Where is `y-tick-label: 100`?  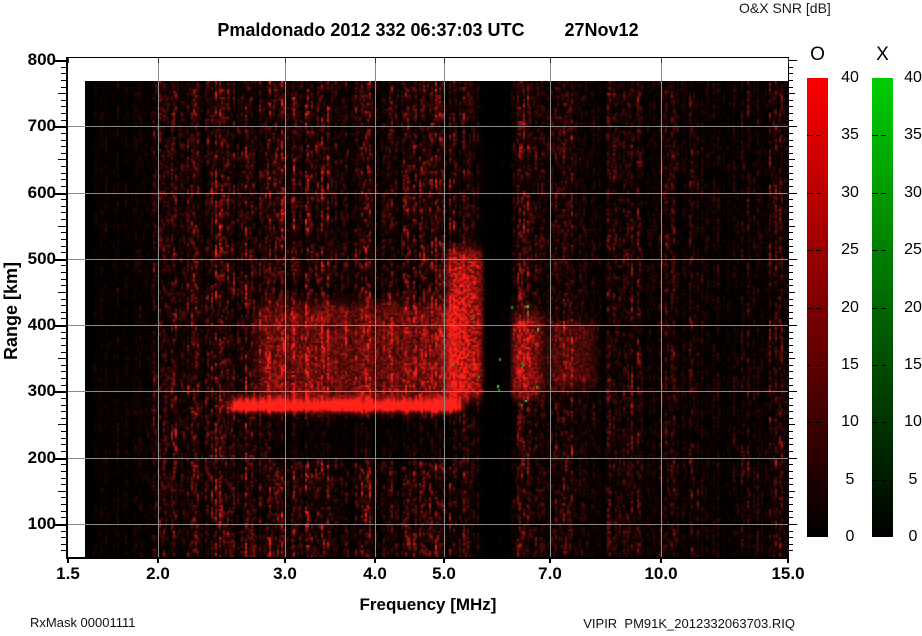 y-tick-label: 100 is located at coordinates (41, 523).